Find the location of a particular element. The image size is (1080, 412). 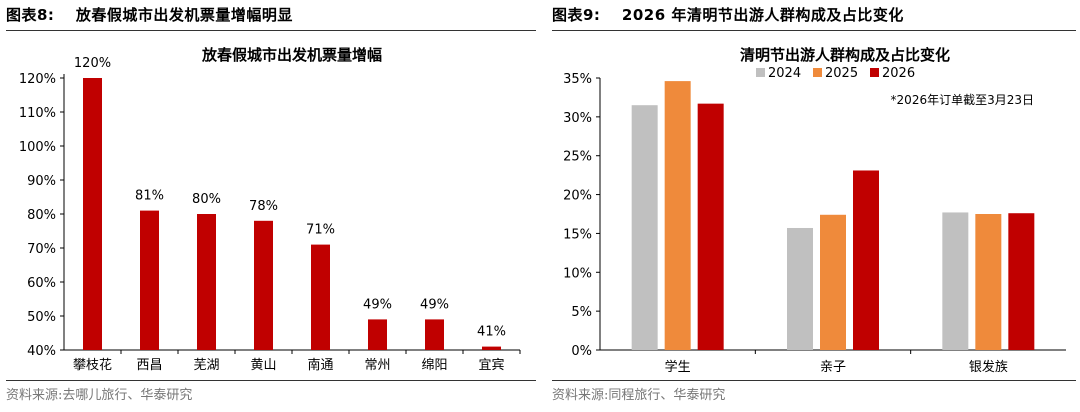

y-tick-label: 110% is located at coordinates (37, 113).